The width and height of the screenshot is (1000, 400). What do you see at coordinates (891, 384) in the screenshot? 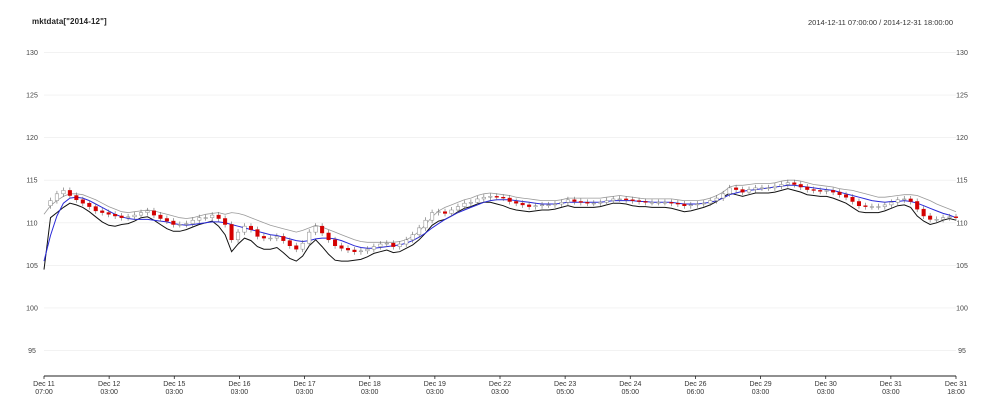
I see `x-tick-label: Dec 31` at bounding box center [891, 384].